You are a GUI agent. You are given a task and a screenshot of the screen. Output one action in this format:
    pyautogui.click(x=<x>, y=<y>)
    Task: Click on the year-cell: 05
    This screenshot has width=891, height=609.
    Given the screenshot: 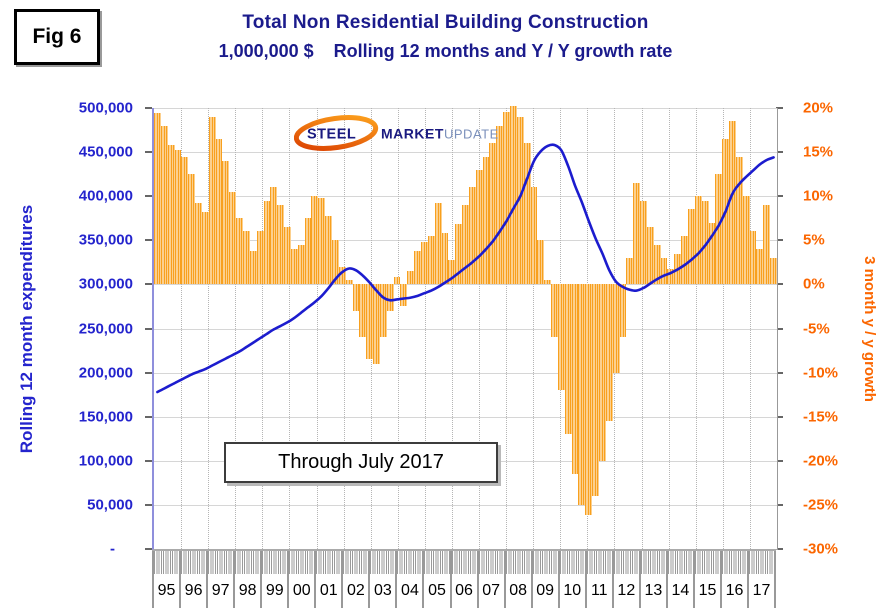 What is the action you would take?
    pyautogui.click(x=436, y=579)
    